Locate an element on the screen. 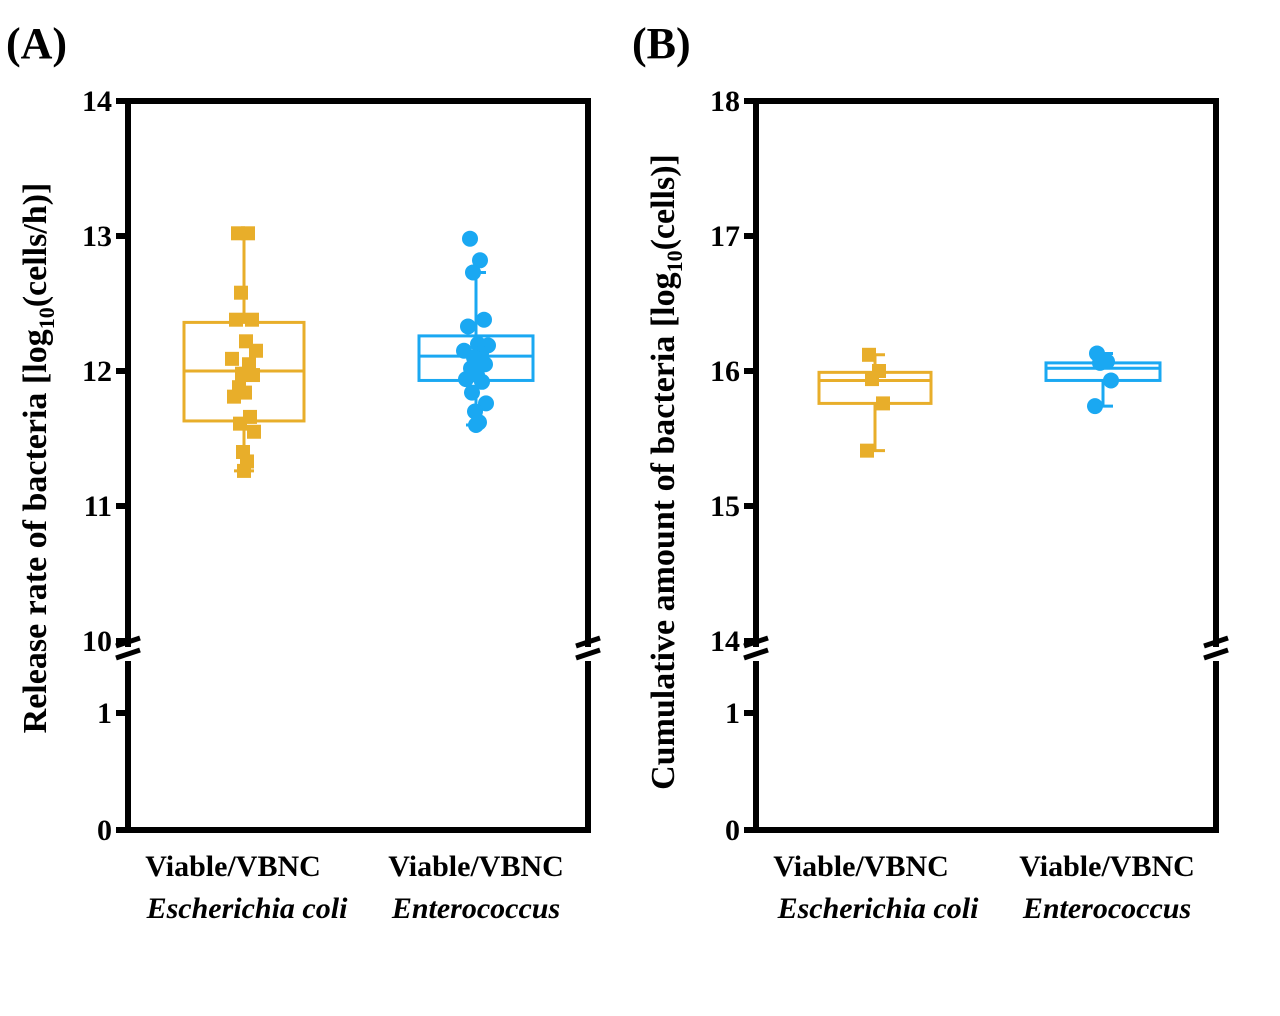  panel-b-category-2-species: Enterococcus is located at coordinates (1106, 908).